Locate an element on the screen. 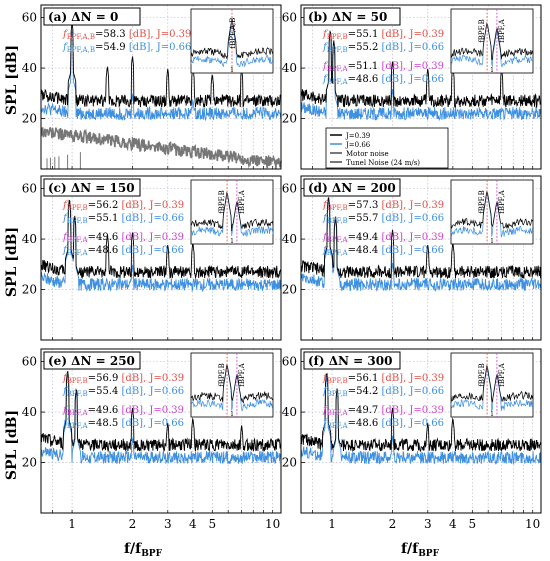 The height and width of the screenshot is (561, 550). annotation-value: =56.2 is located at coordinates (105, 205).